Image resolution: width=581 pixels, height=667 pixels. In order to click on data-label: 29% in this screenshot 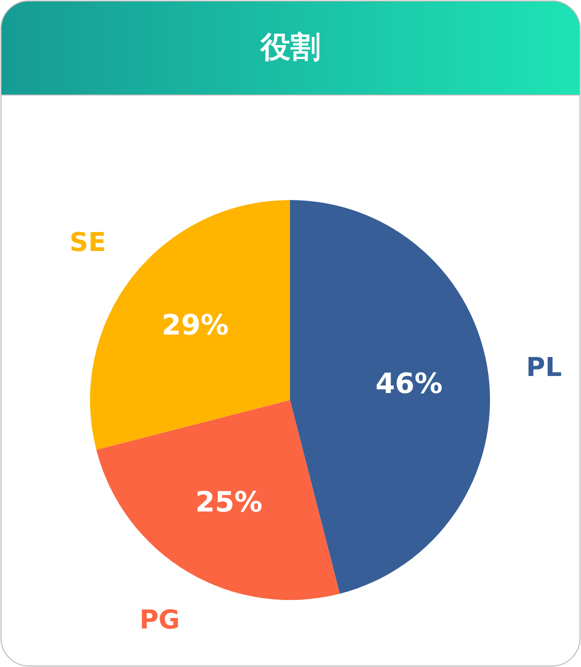, I will do `click(195, 325)`.